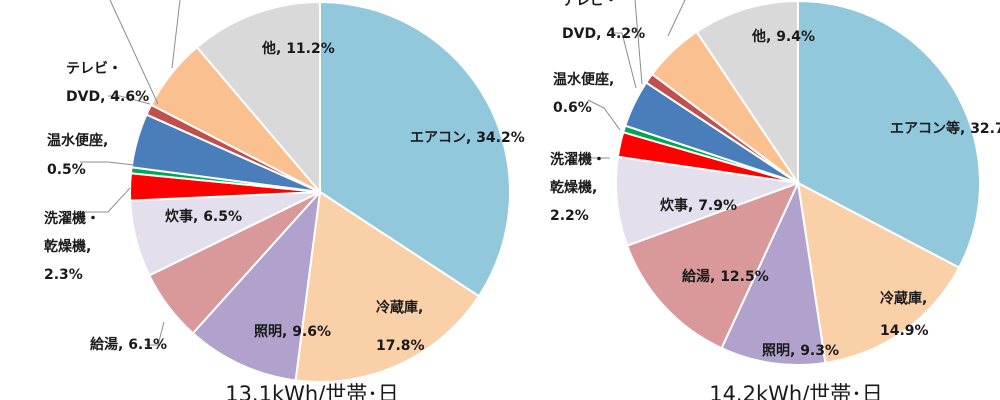 Image resolution: width=1000 pixels, height=400 pixels. I want to click on chart-caption: 13.1kWh/世帯･日, so click(312, 391).